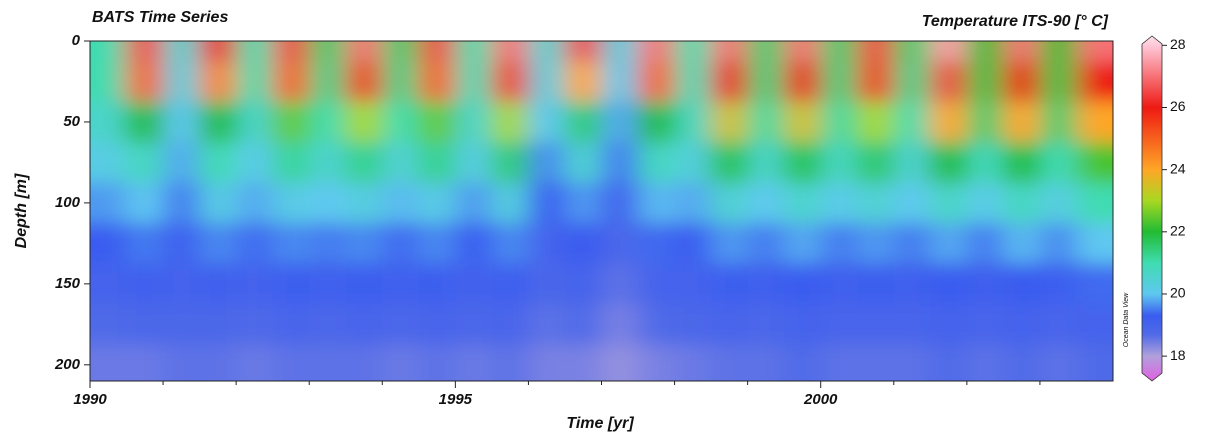 The image size is (1208, 441). Describe the element at coordinates (1178, 168) in the screenshot. I see `colorbar-tick-label: 24` at that location.